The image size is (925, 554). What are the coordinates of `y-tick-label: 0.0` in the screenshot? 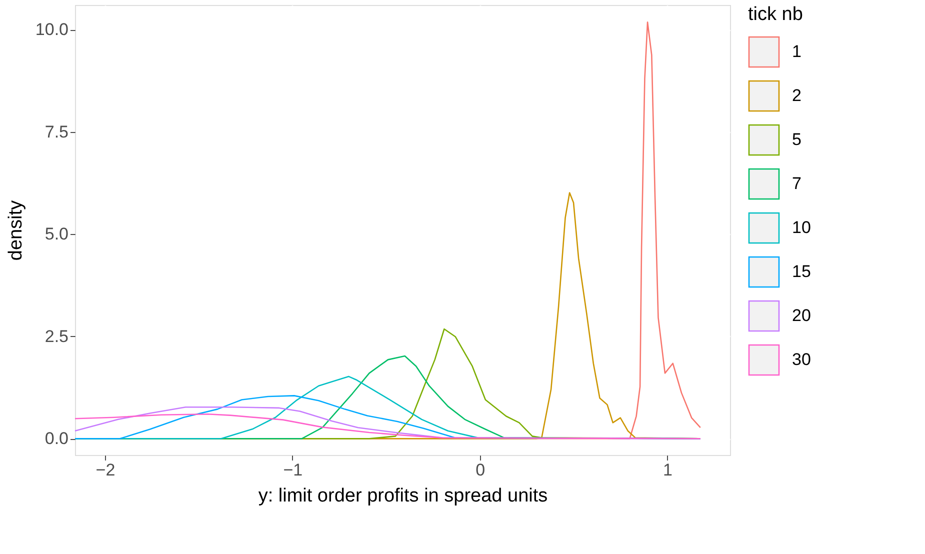 It's located at (56, 438).